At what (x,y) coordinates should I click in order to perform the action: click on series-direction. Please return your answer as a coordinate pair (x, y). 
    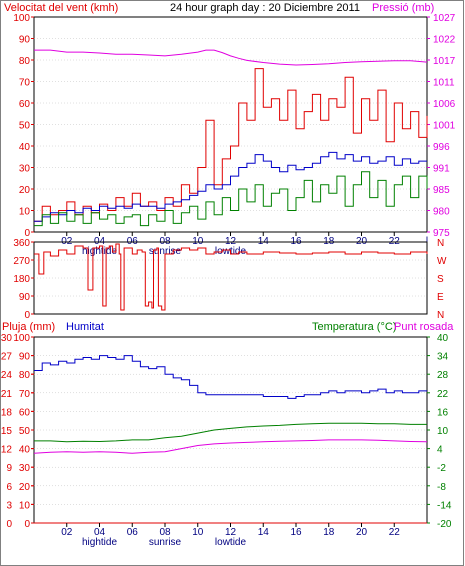
    Looking at the image, I should click on (231, 277).